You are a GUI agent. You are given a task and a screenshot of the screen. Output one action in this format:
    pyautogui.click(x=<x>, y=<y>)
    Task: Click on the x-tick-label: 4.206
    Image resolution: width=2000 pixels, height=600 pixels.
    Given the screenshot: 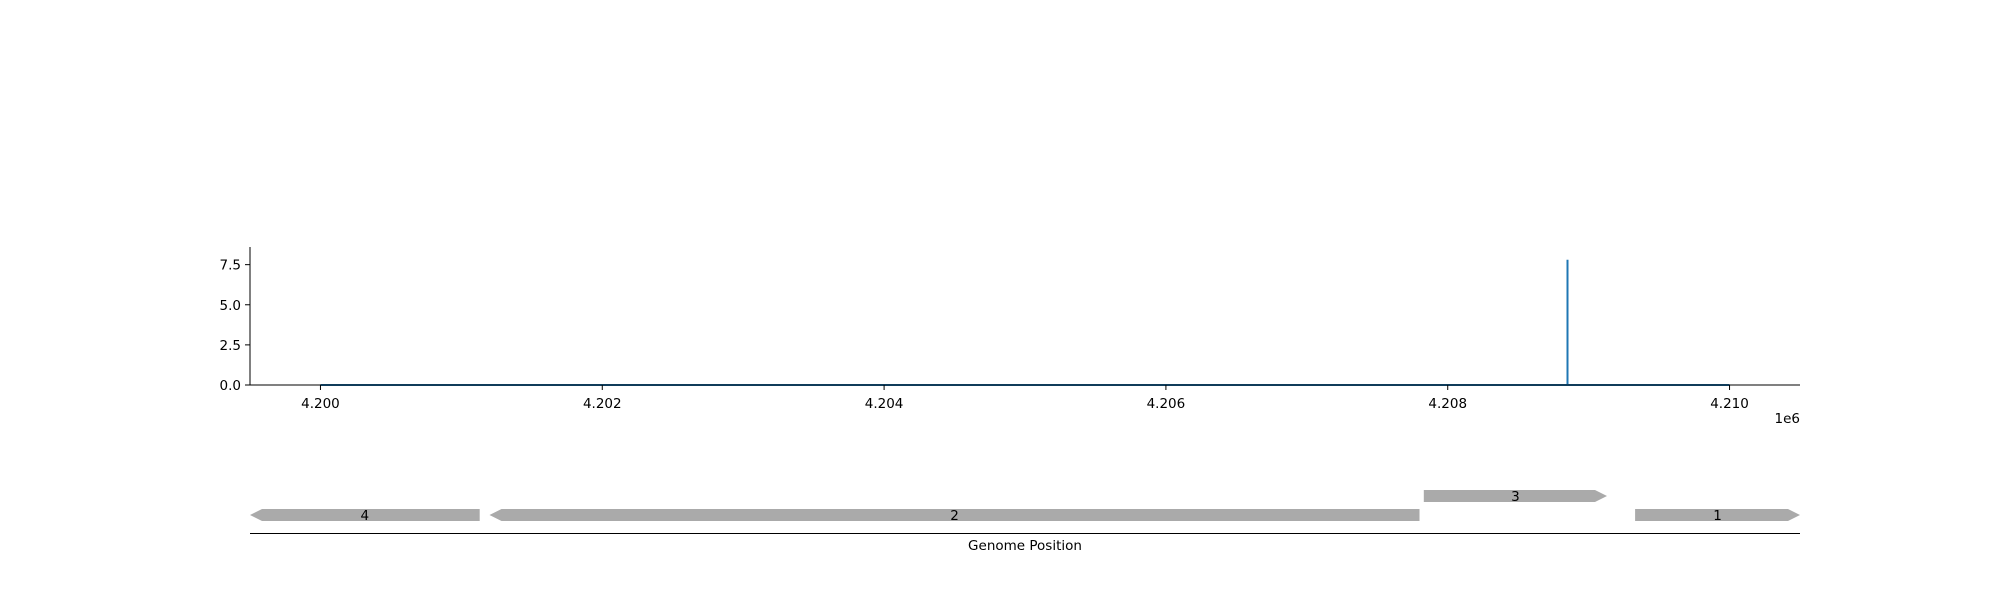 What is the action you would take?
    pyautogui.click(x=1166, y=404)
    